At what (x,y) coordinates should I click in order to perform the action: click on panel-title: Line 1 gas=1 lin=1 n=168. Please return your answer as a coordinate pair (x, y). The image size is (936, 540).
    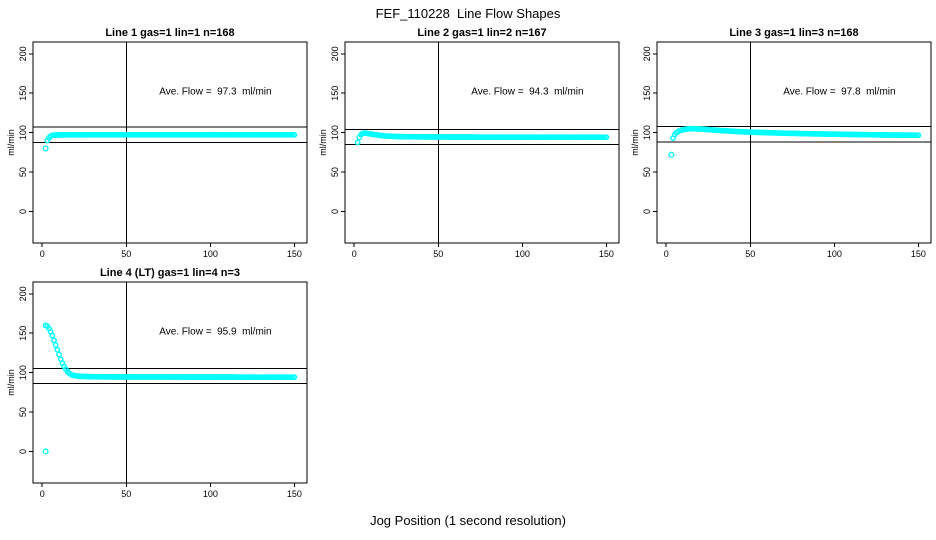
    Looking at the image, I should click on (169, 33).